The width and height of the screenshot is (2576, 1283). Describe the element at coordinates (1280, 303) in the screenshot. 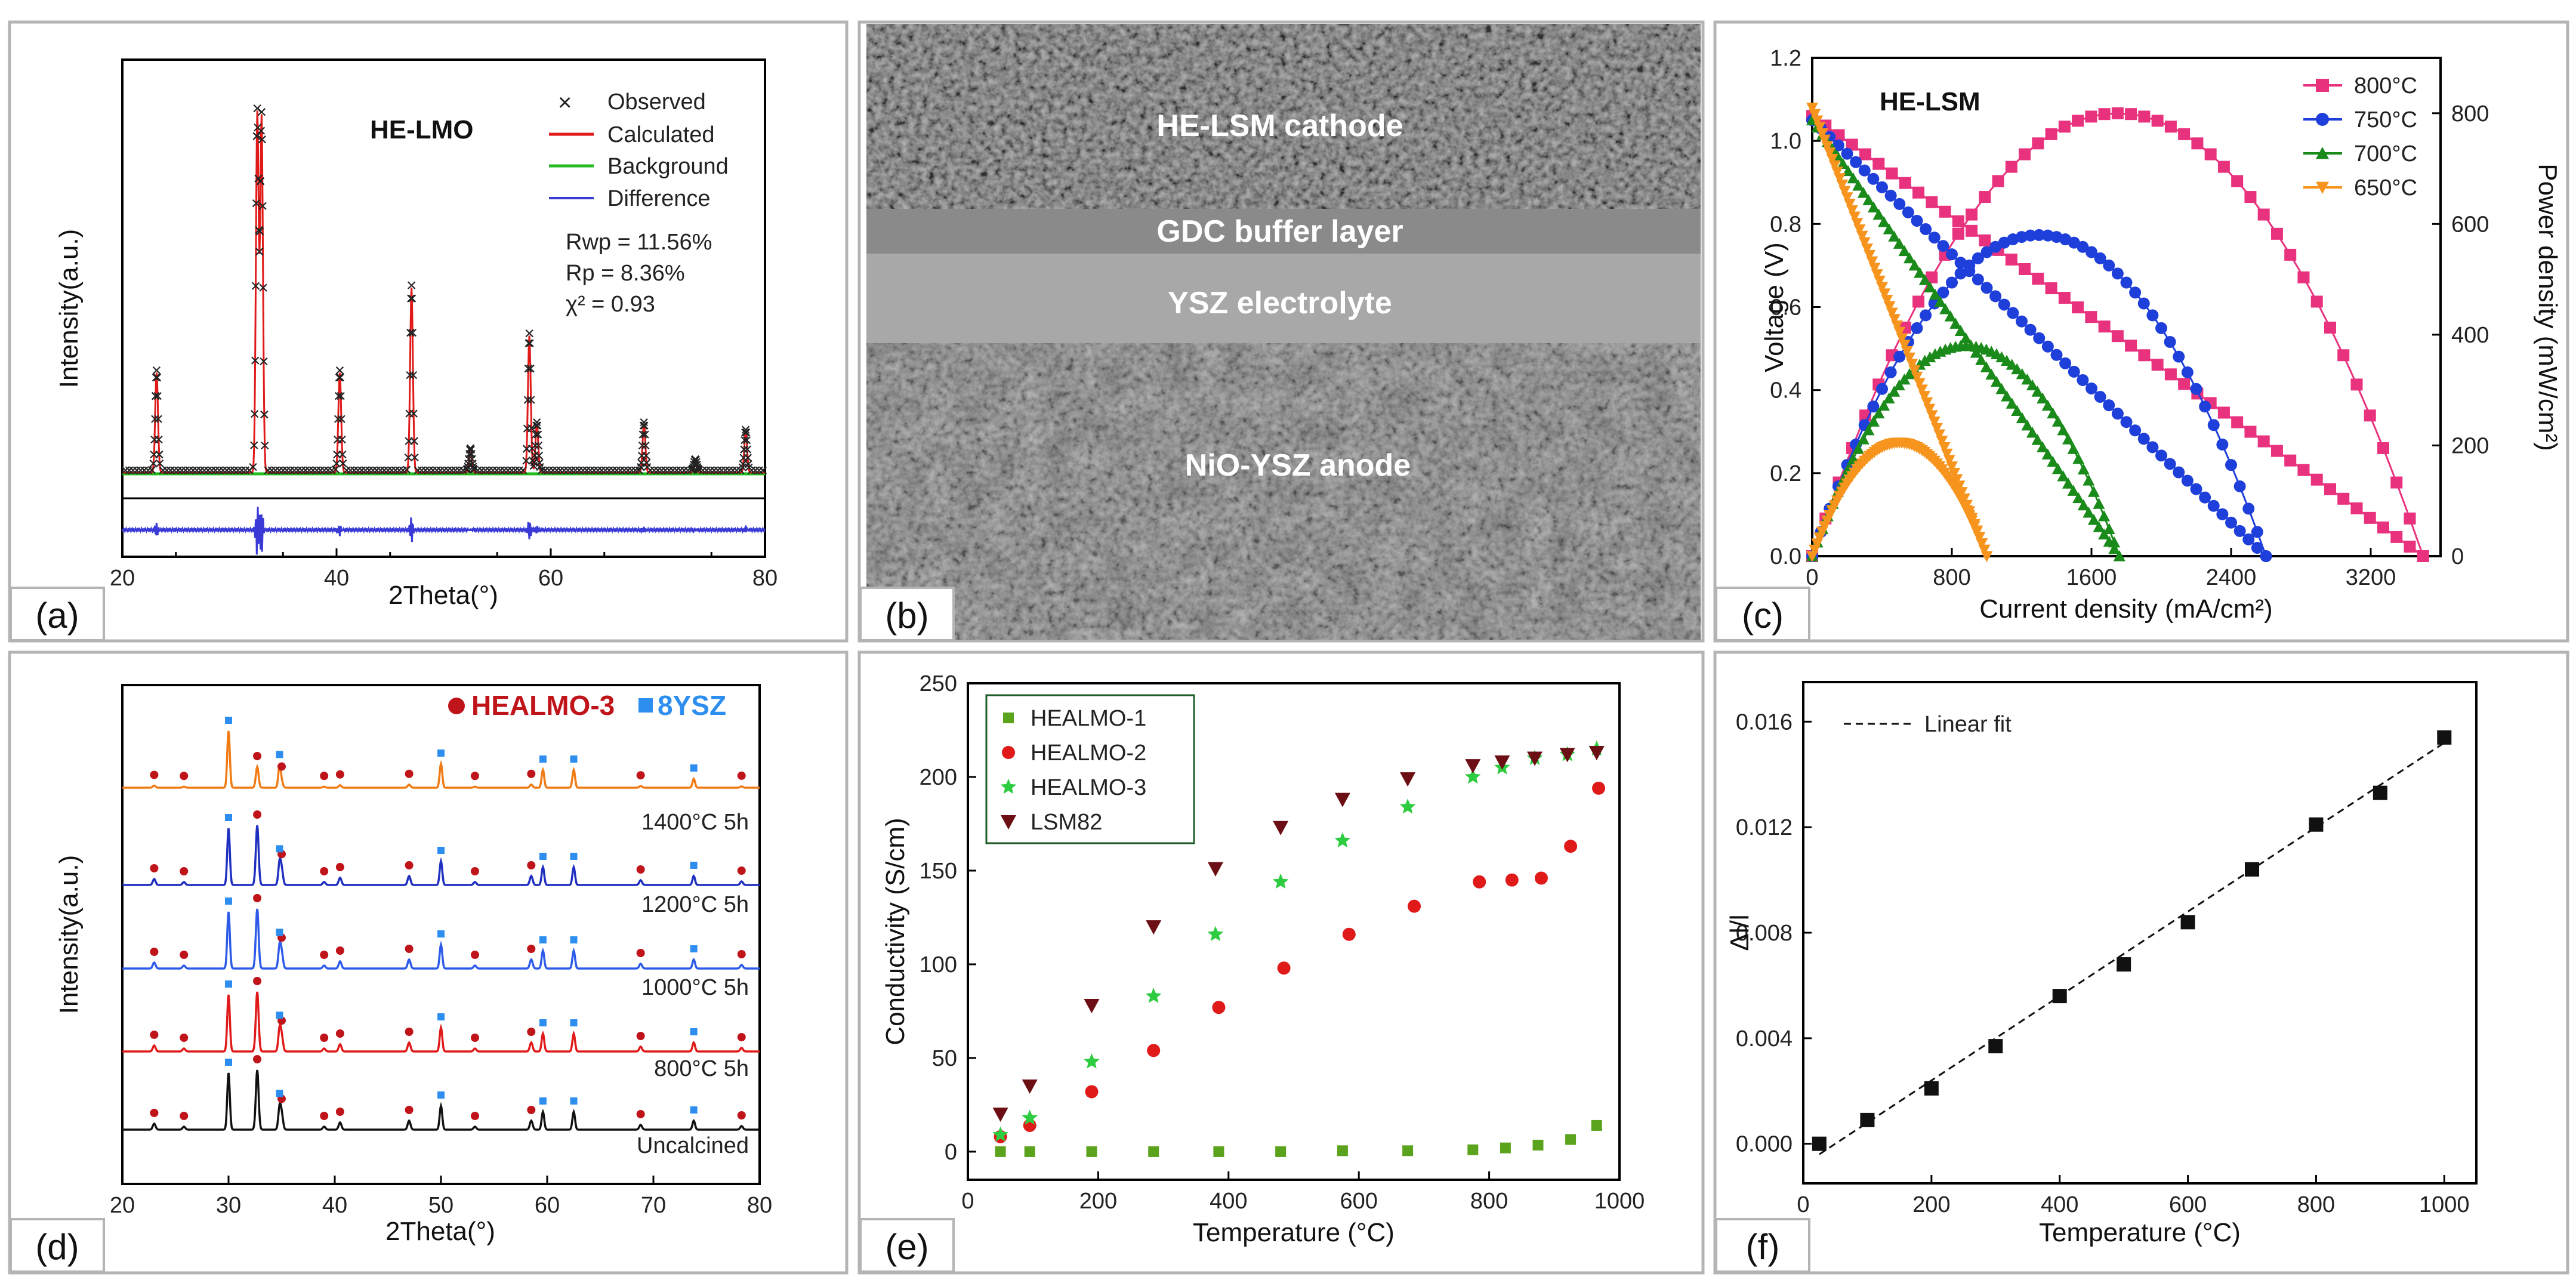

I see `sem-label-ysz: YSZ electrolyte` at that location.